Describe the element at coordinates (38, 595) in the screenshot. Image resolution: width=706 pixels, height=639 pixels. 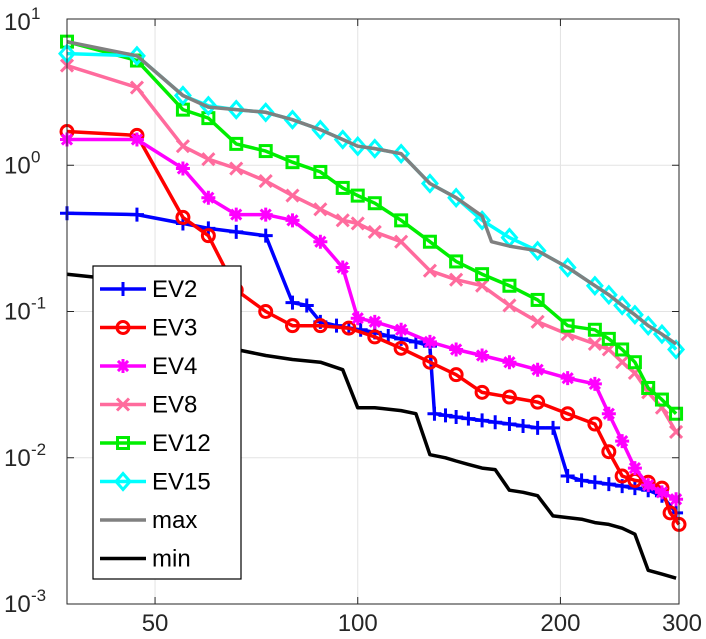
I see `y-tick-label-exponent: -3` at that location.